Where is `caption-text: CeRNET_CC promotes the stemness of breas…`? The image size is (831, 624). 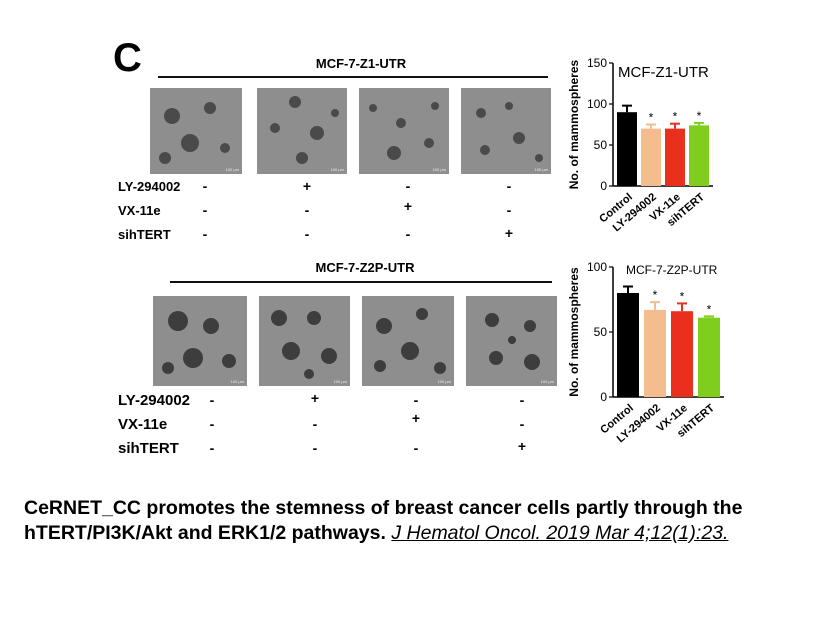 caption-text: CeRNET_CC promotes the stemness of breas… is located at coordinates (383, 520).